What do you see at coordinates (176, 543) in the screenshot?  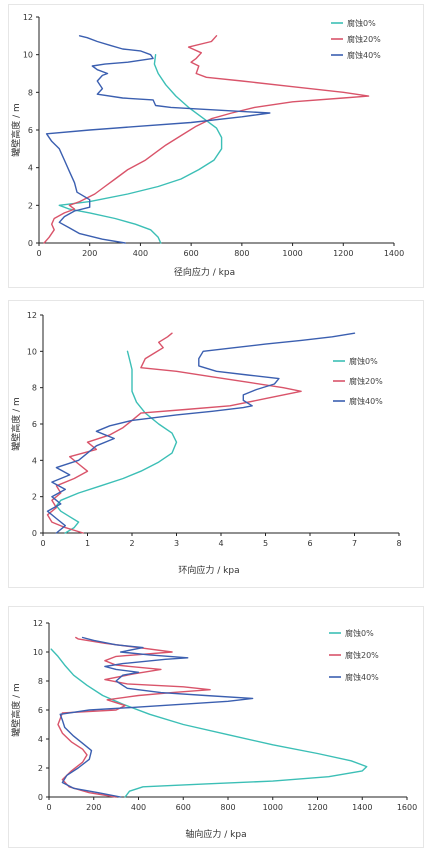 I see `x-tick-label: 3` at bounding box center [176, 543].